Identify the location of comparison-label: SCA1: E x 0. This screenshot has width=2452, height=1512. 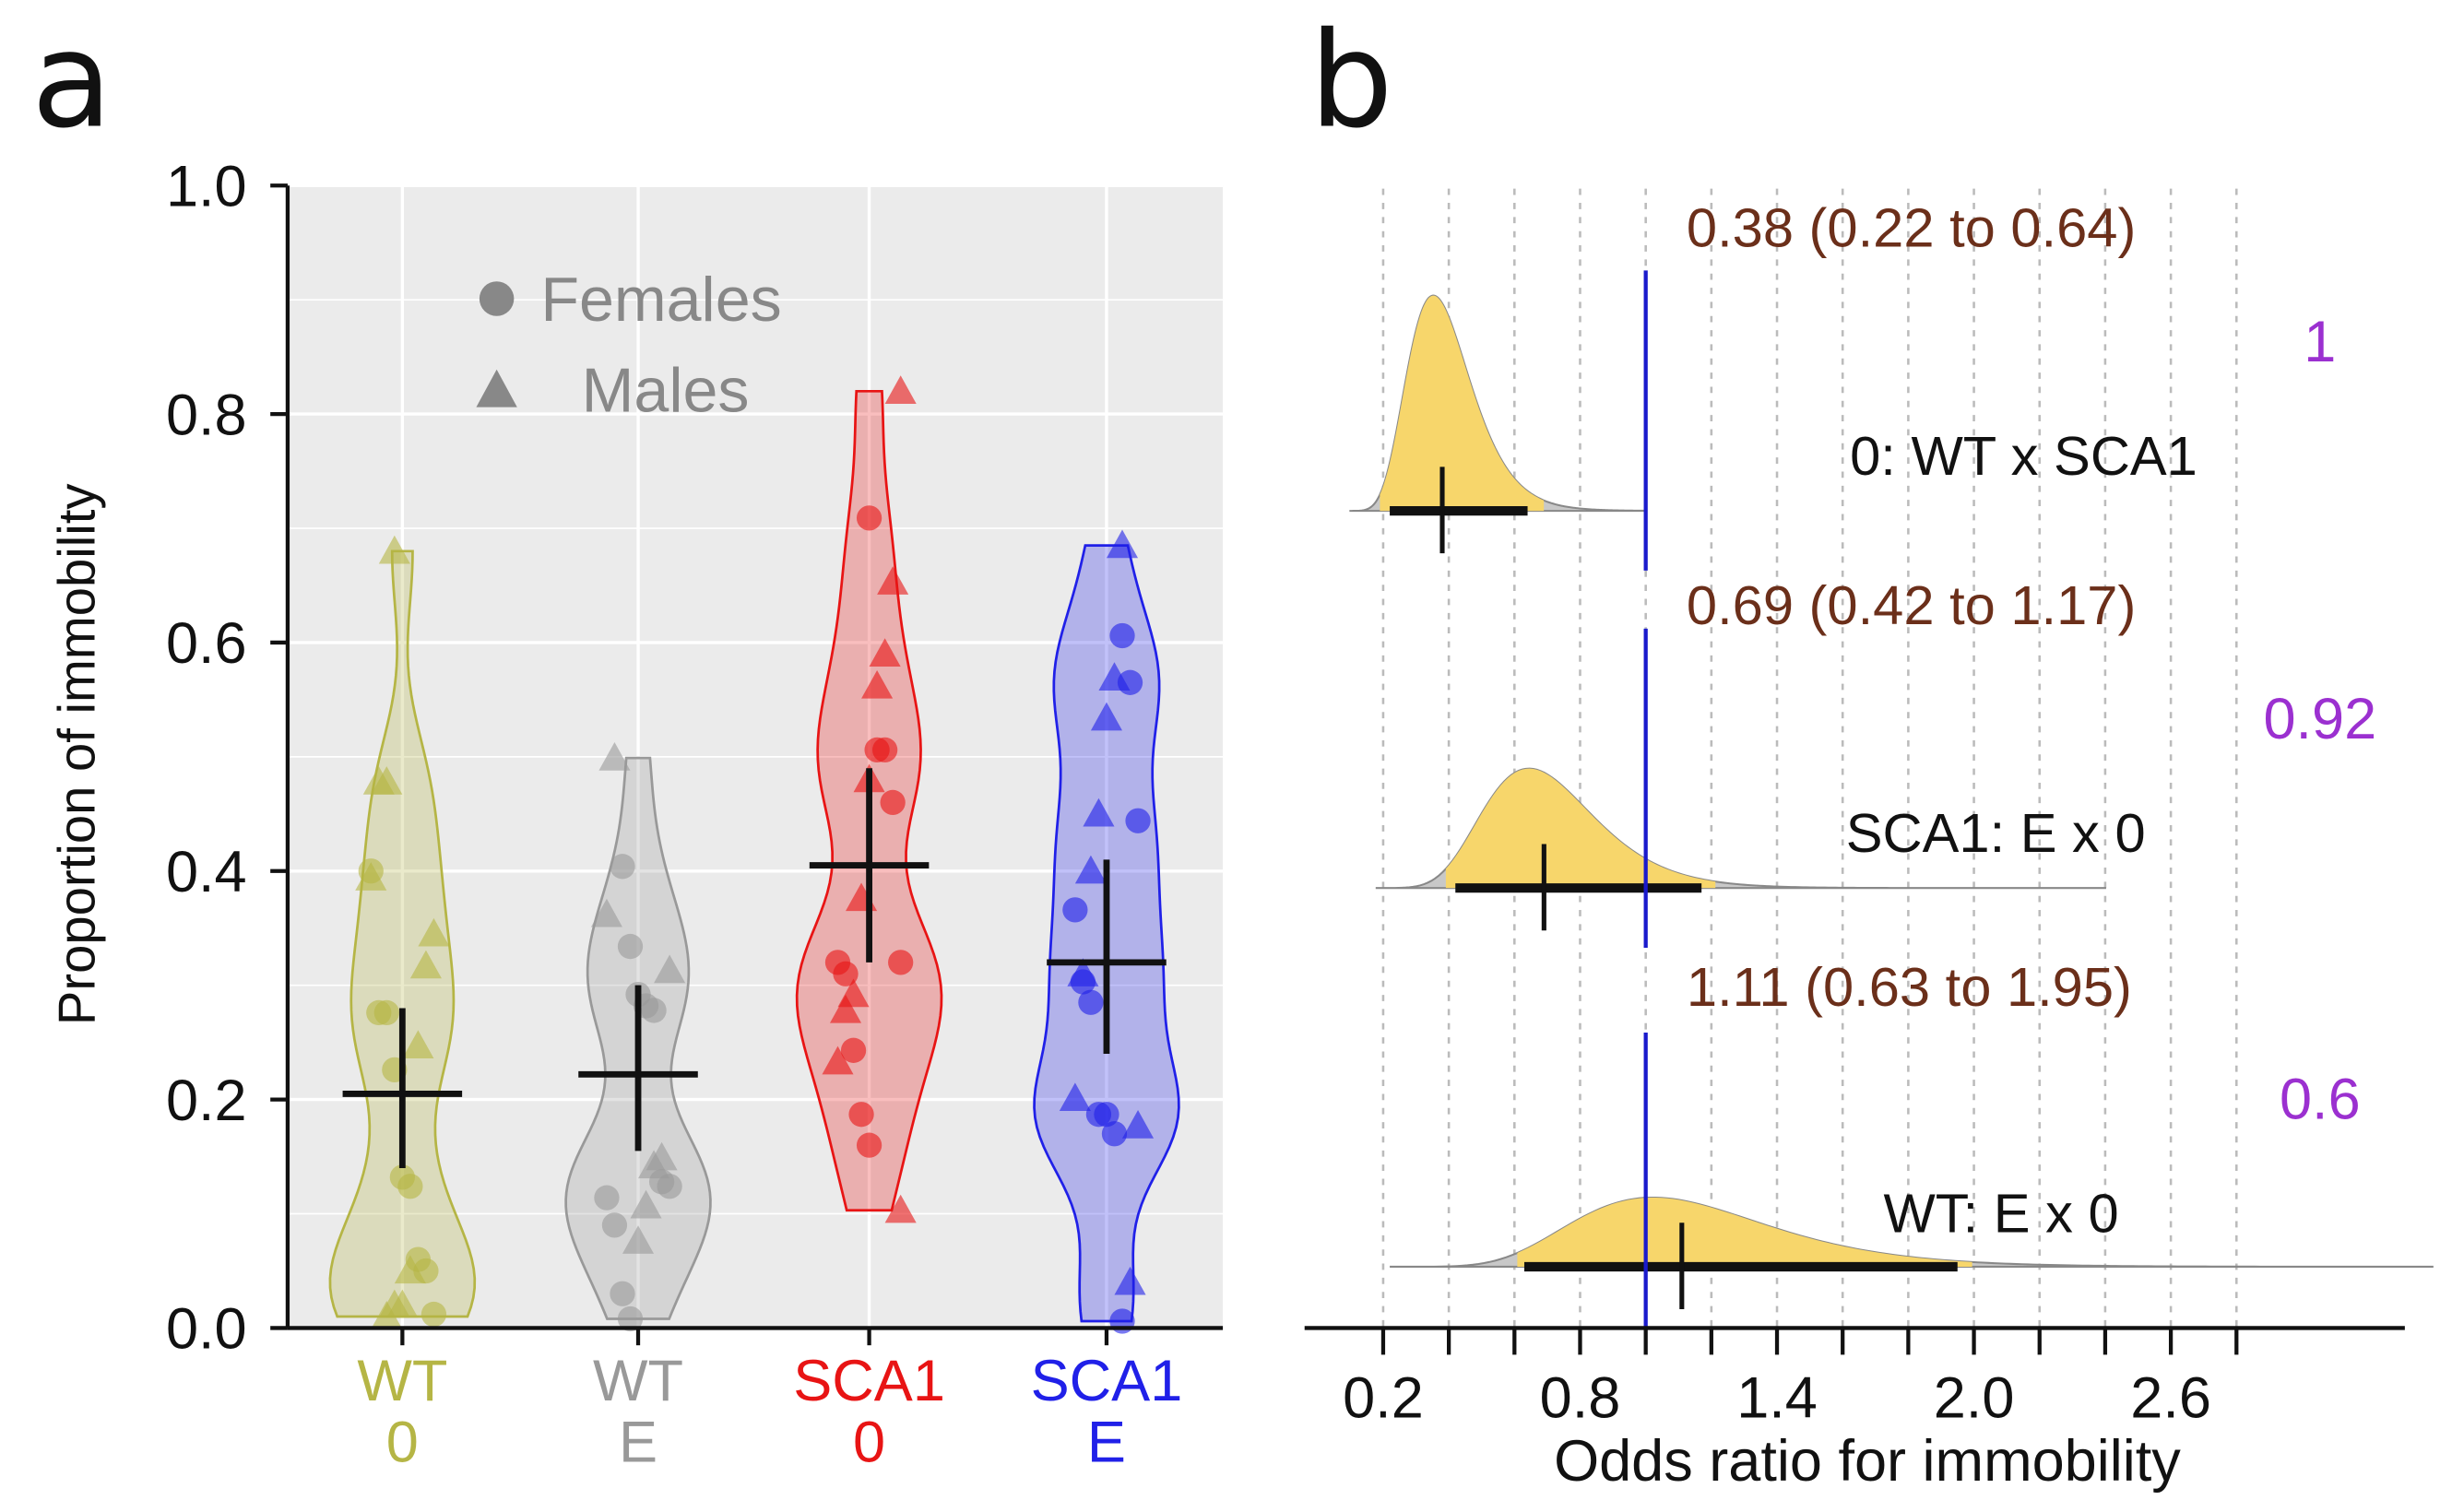
(1996, 833).